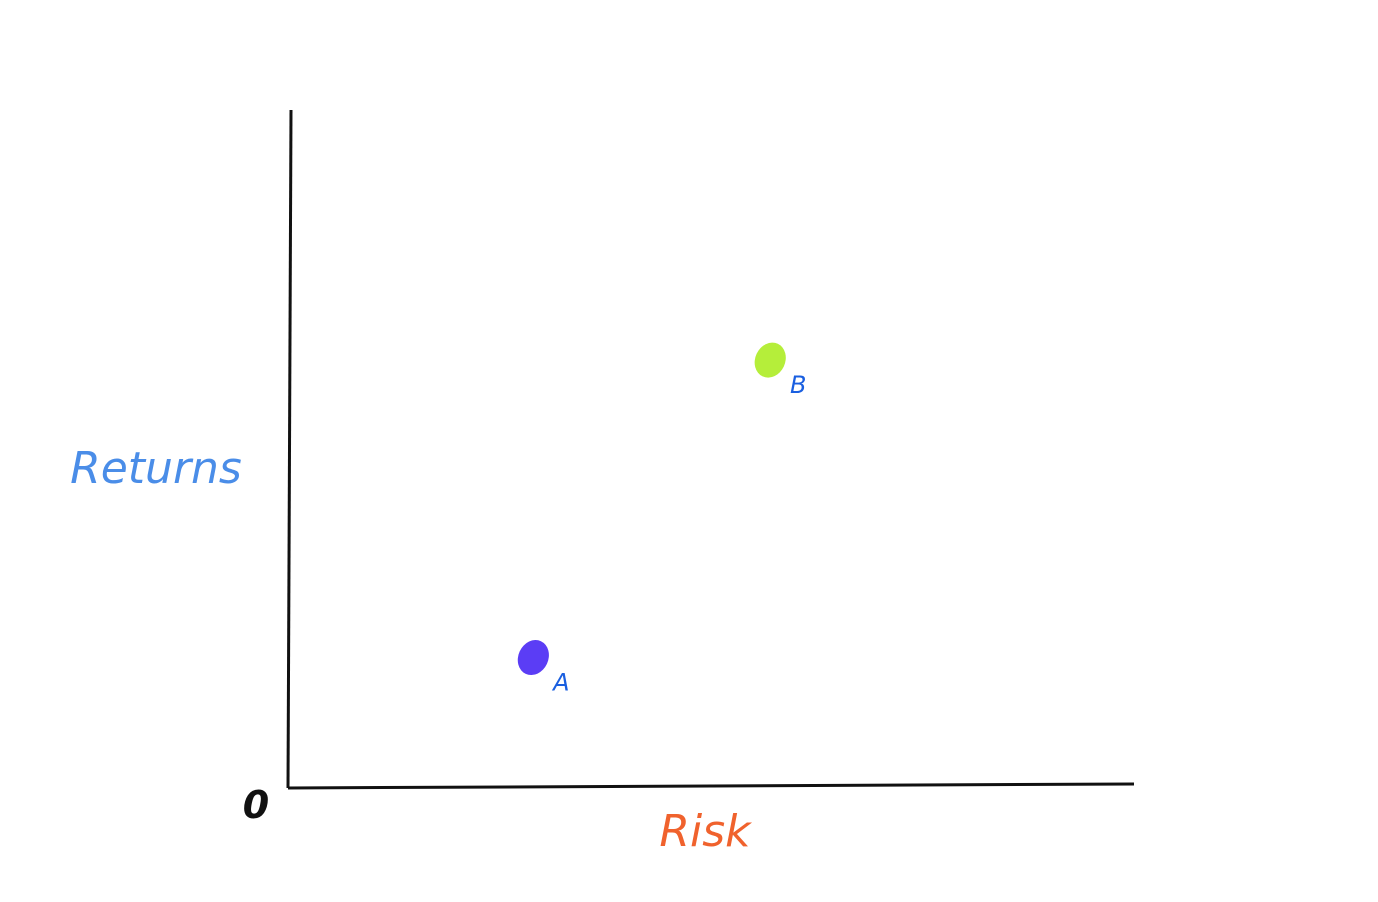  What do you see at coordinates (560, 683) in the screenshot?
I see `data-point-label-a: A` at bounding box center [560, 683].